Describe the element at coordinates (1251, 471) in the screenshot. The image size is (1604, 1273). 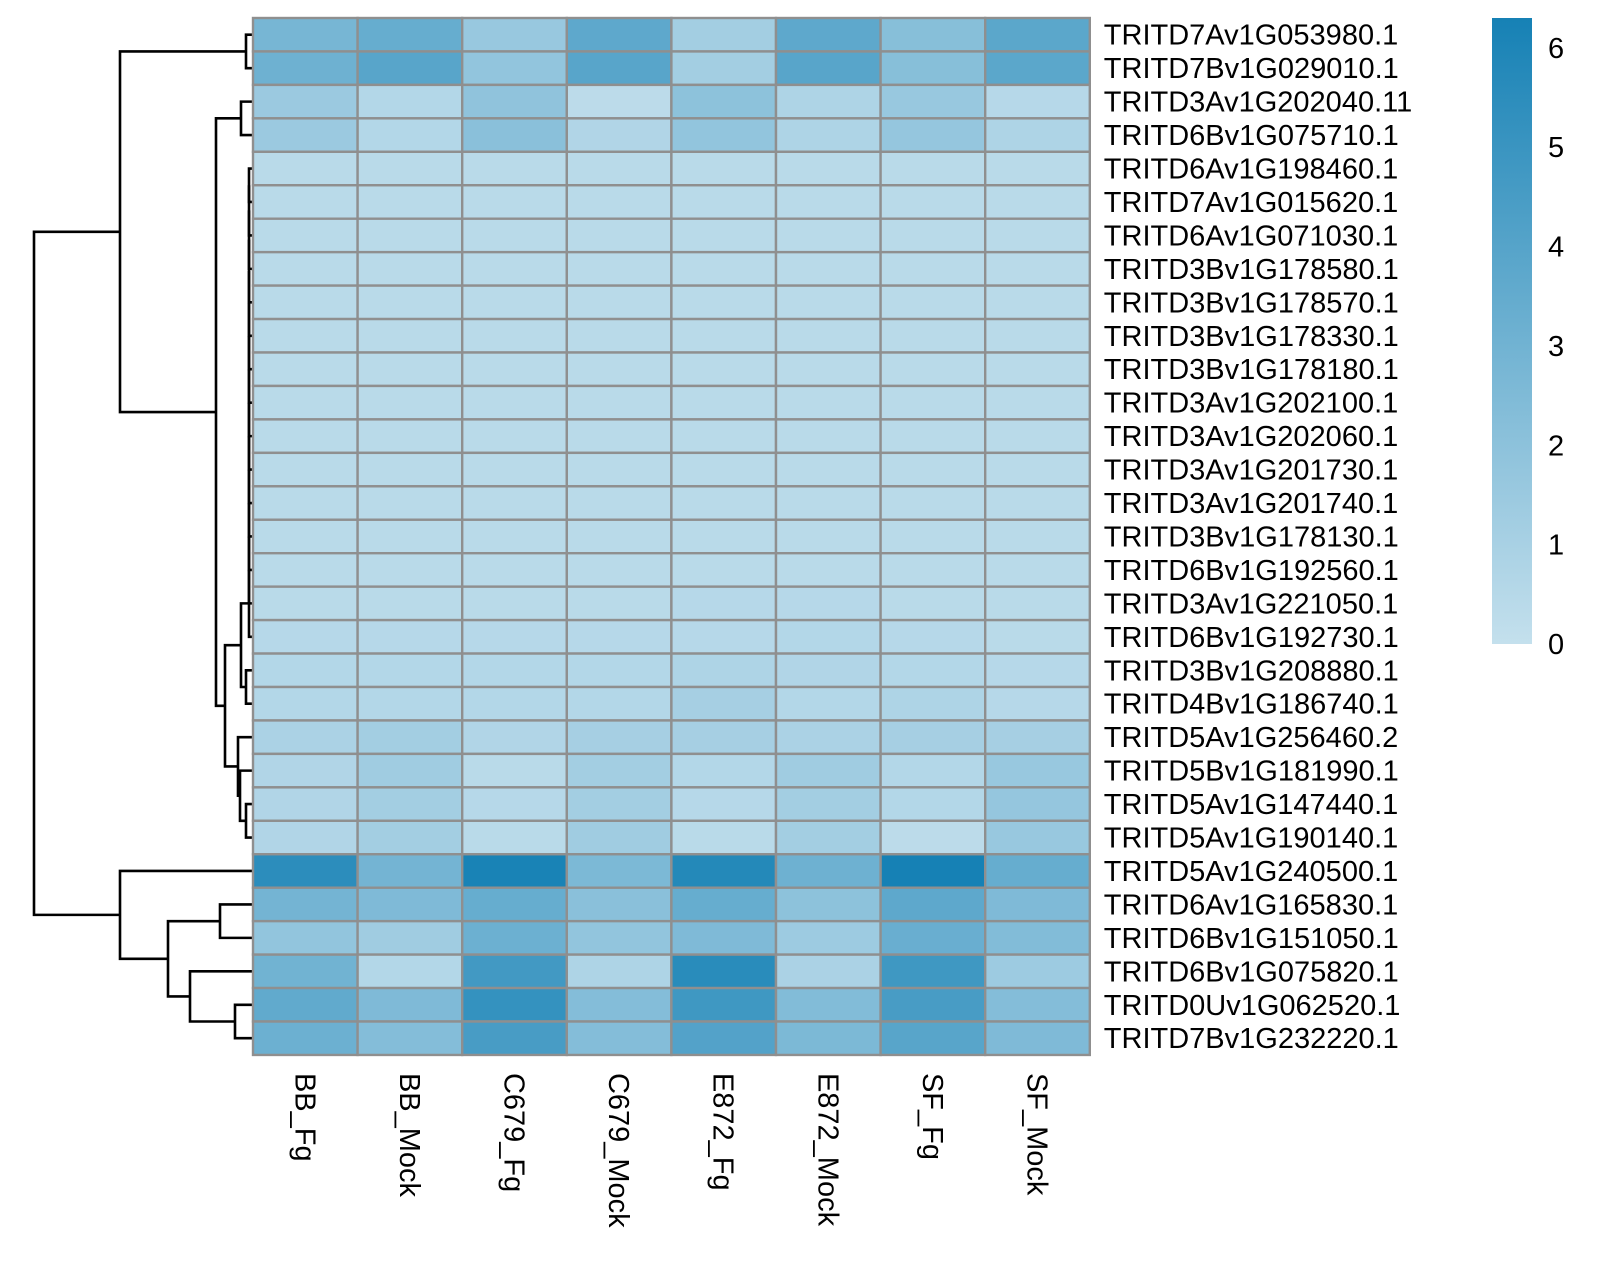
I see `row-label: TRITD3Av1G201730.1` at that location.